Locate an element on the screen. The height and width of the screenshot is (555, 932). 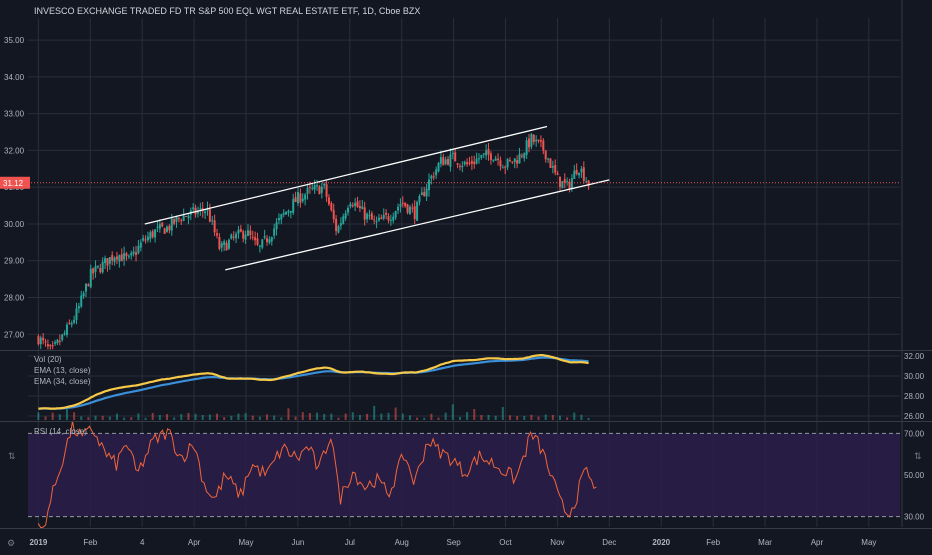
scale-icon-right: ⇅ is located at coordinates (918, 456).